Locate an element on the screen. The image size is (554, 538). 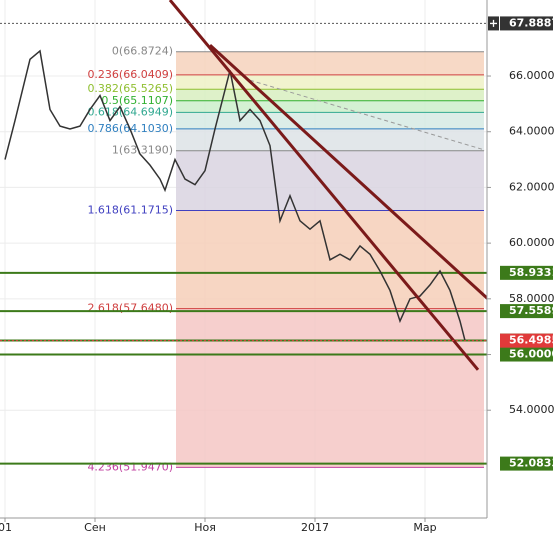
level-label: 57.5589 is located at coordinates (531, 310).